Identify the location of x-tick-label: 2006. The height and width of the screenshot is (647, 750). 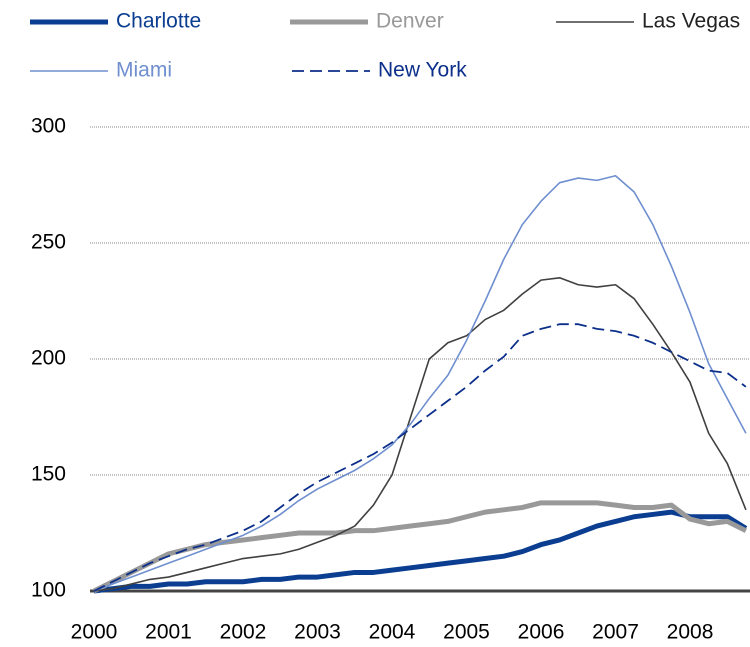
(541, 632).